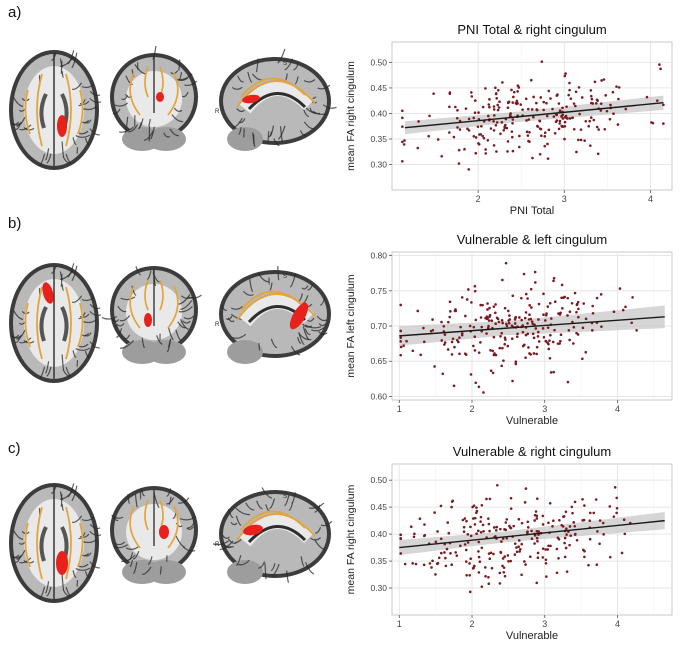  I want to click on axial-slice, so click(55, 323).